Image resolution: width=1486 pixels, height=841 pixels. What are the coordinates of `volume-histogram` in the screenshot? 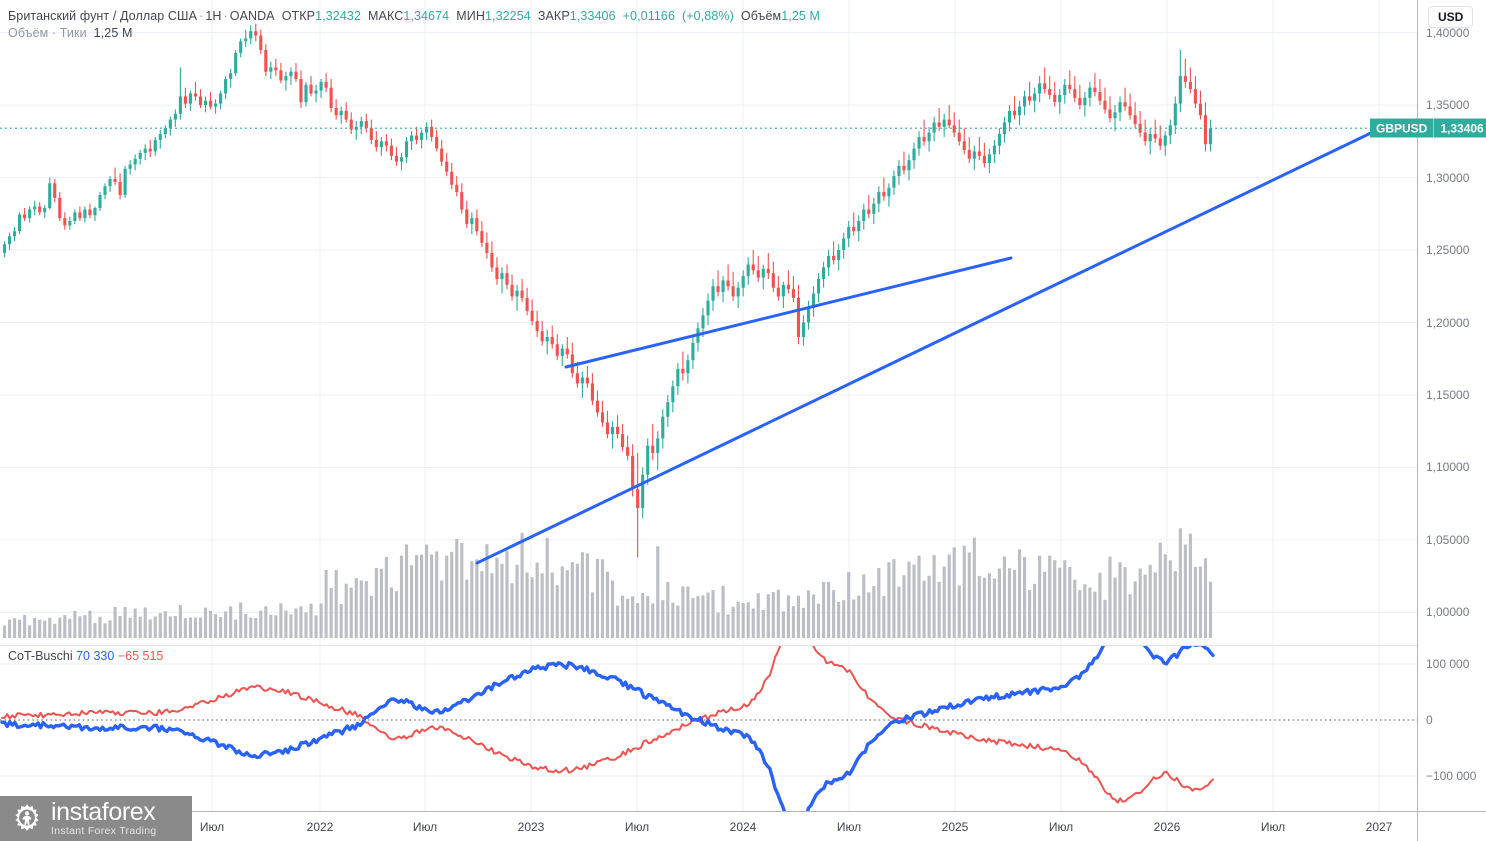 It's located at (607, 583).